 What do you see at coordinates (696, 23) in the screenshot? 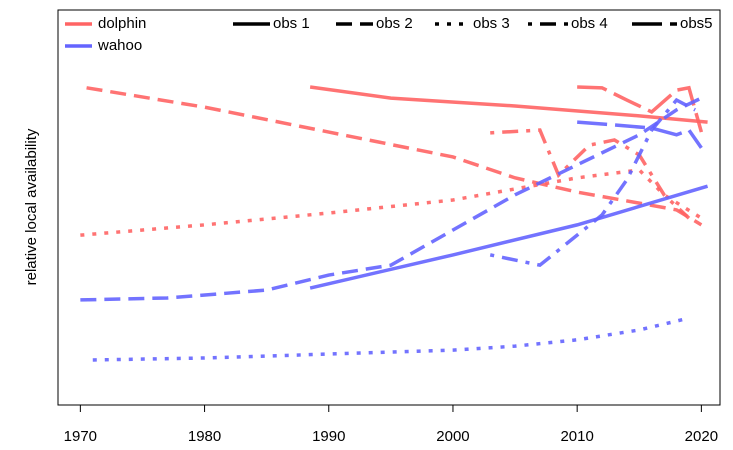
I see `legend-label: obs5` at bounding box center [696, 23].